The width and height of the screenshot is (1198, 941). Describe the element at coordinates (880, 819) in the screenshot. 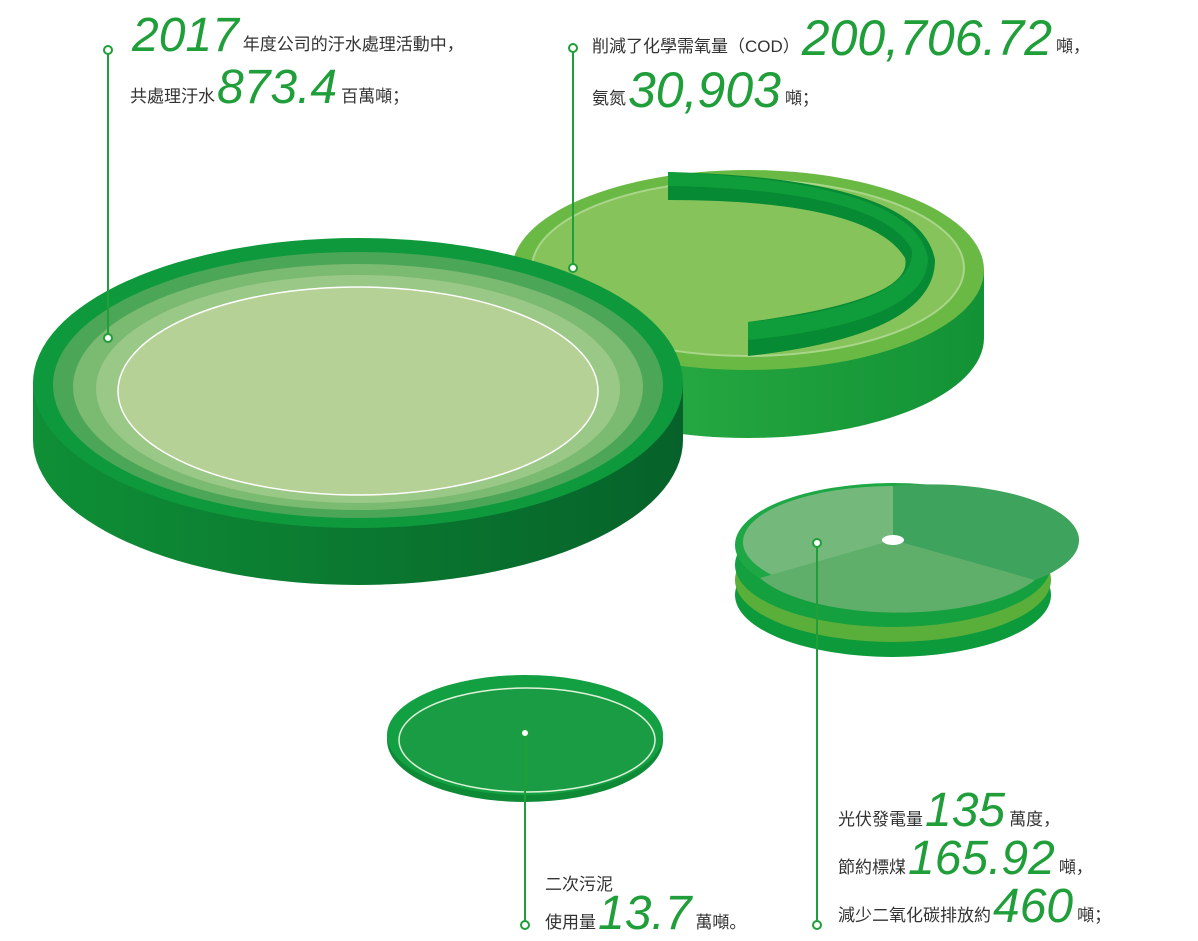

I see `label: 光伏發電量` at that location.